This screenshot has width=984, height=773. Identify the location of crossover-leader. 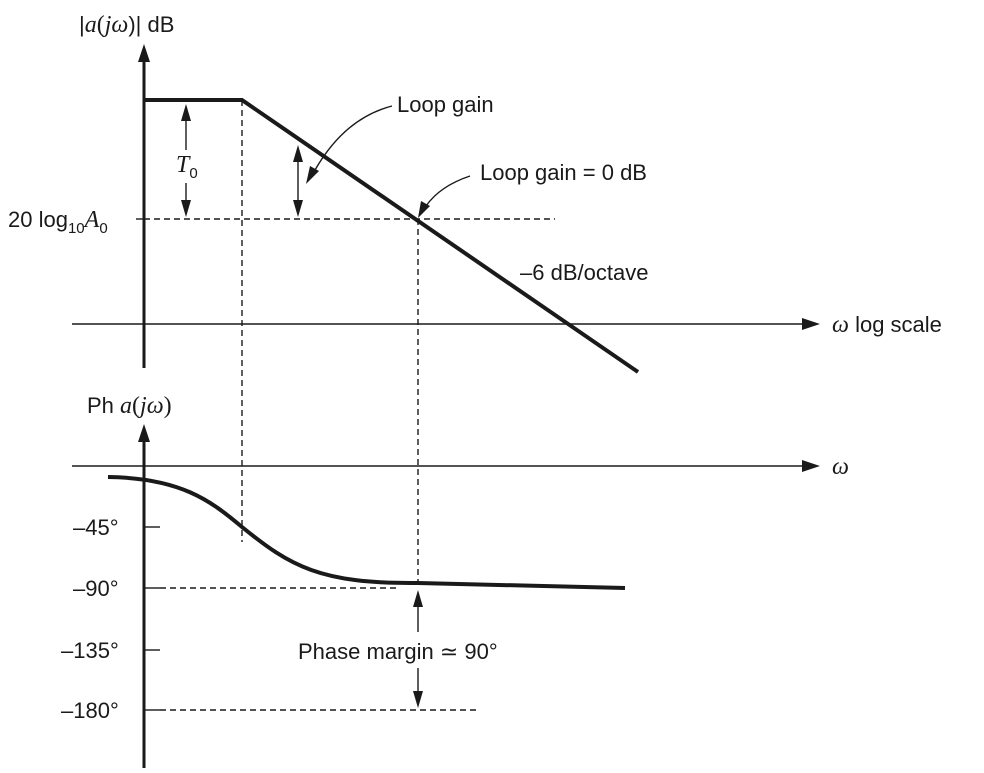
(448, 191).